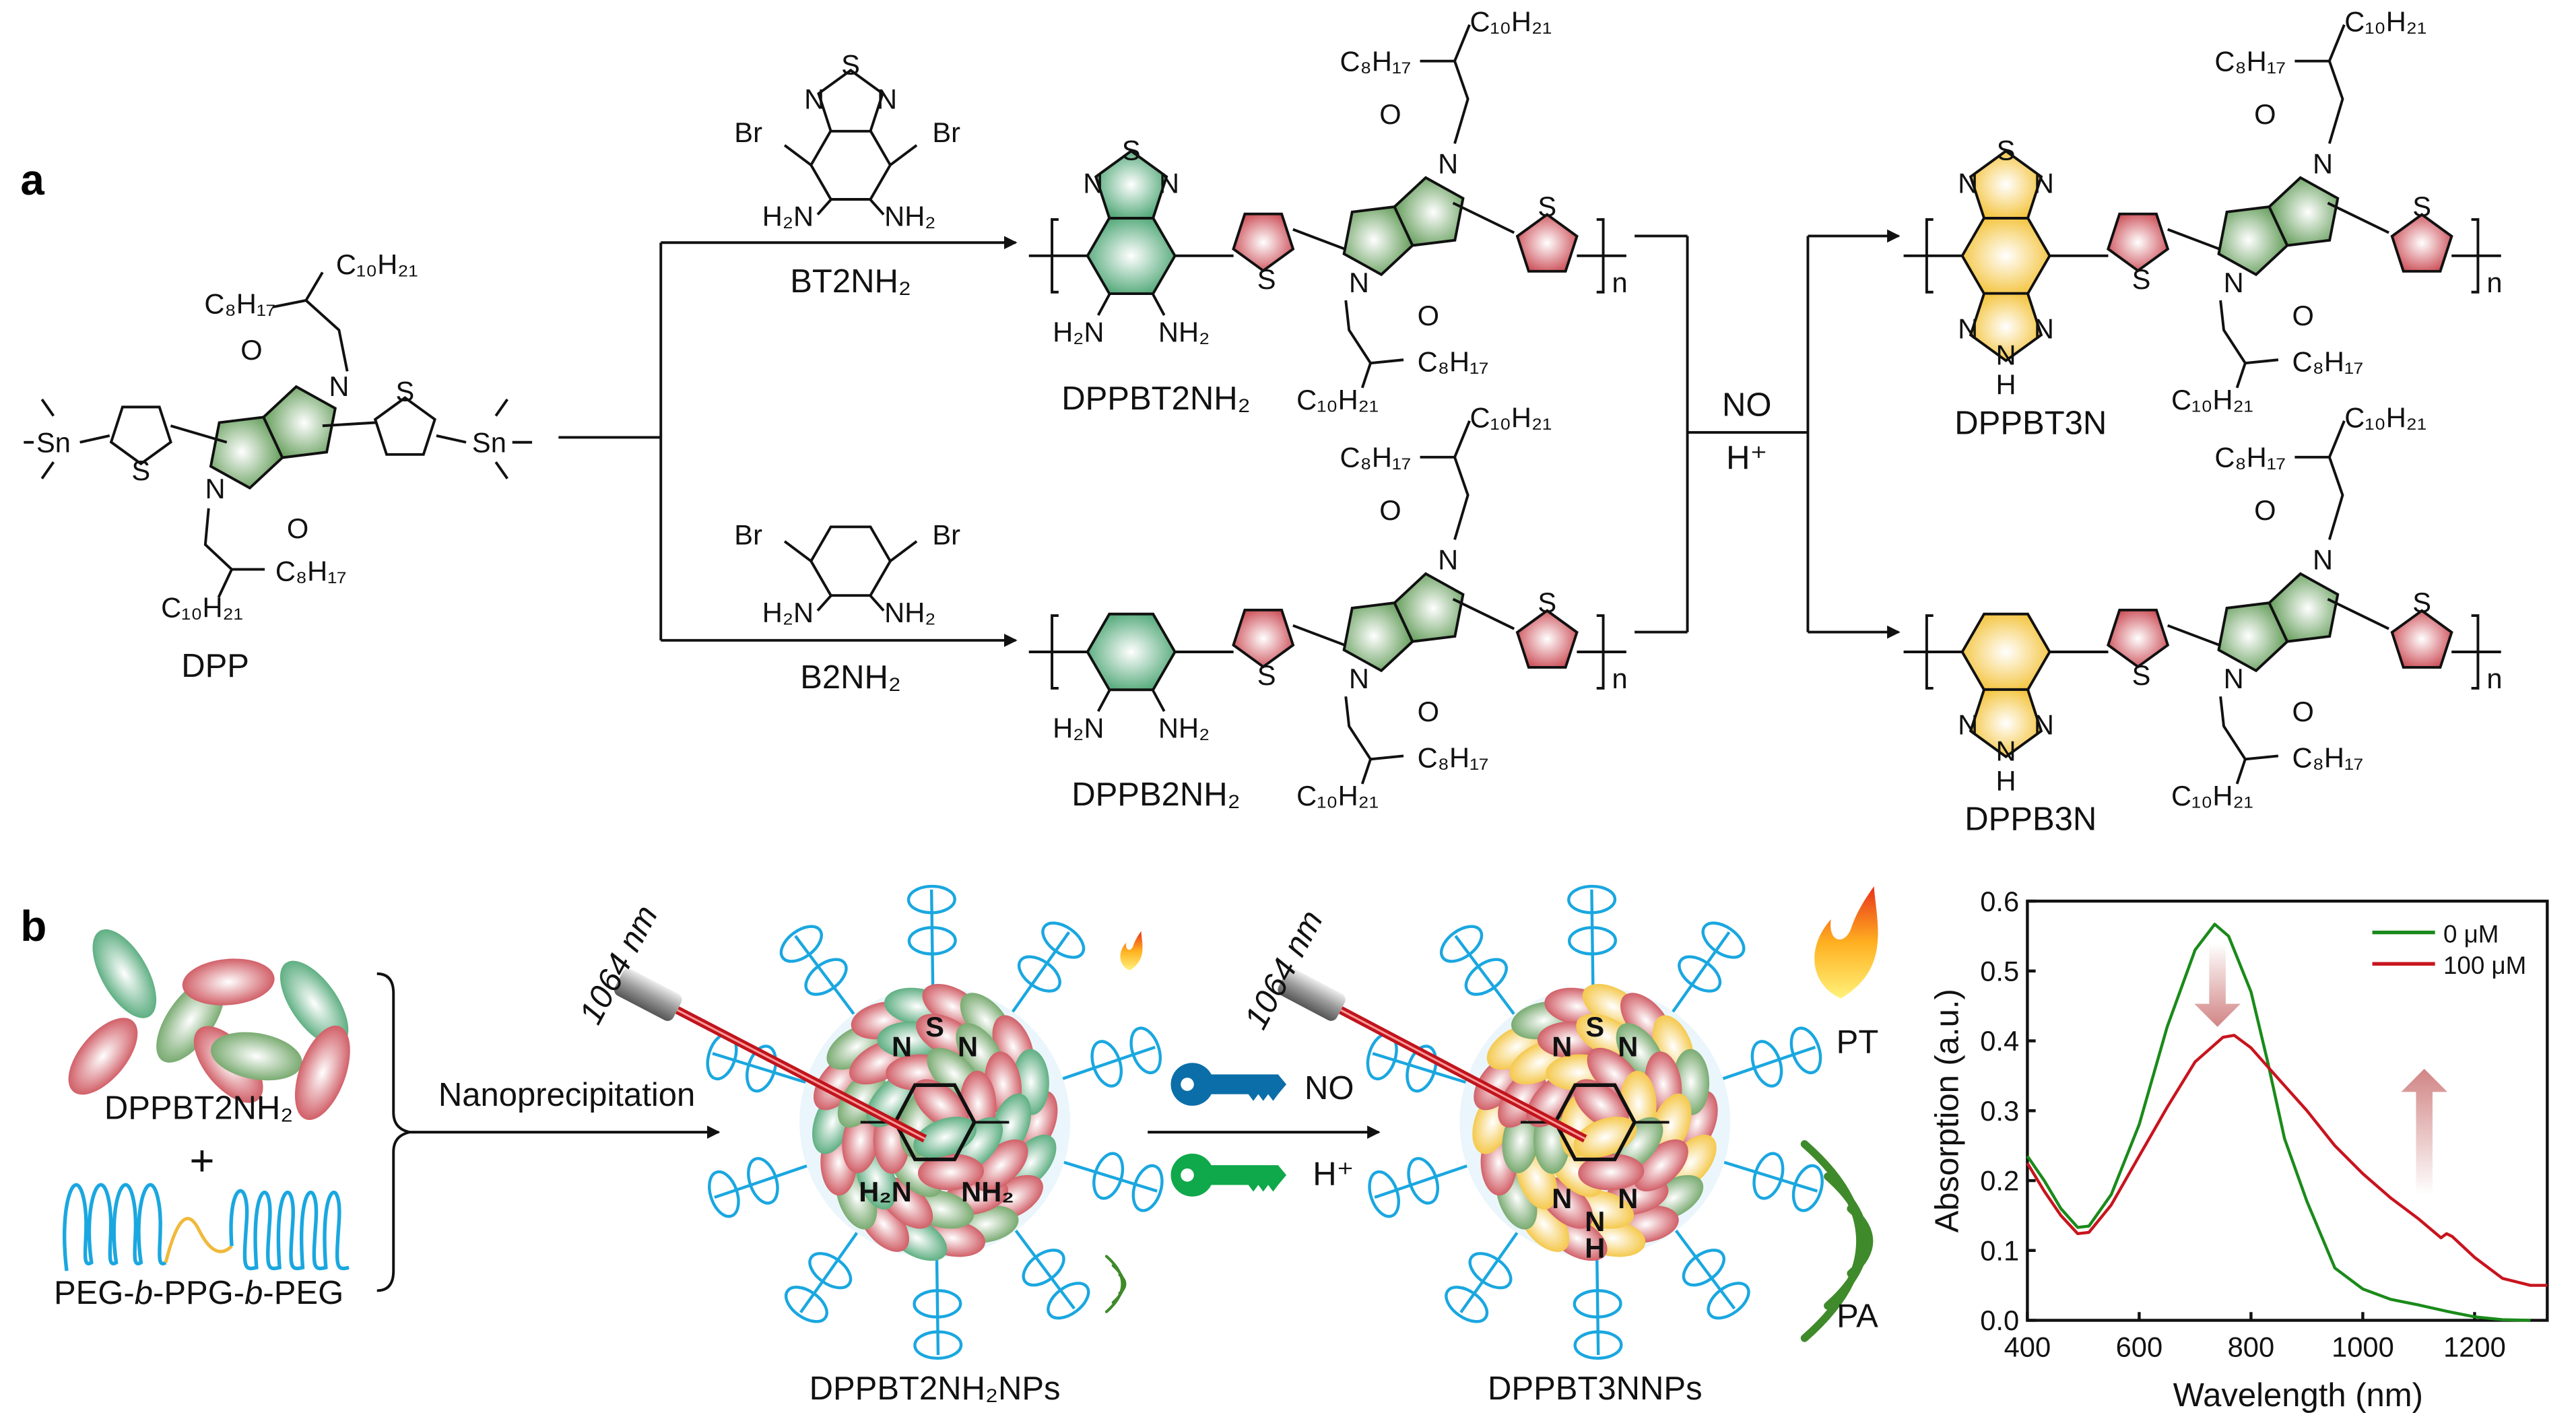 The width and height of the screenshot is (2576, 1421). What do you see at coordinates (847, 173) in the screenshot?
I see `reagent-bt2nh2: SN N Br Br H₂N NH₂ BT2NH₂` at bounding box center [847, 173].